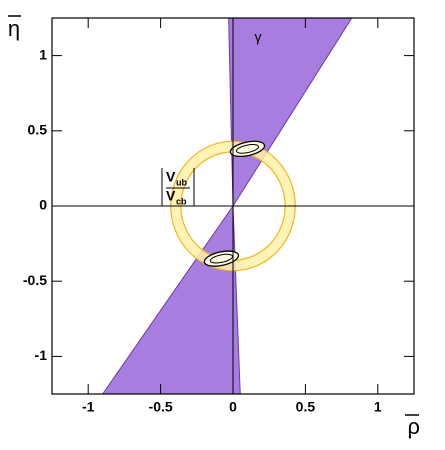 The width and height of the screenshot is (445, 450). Describe the element at coordinates (306, 407) in the screenshot. I see `x-tick-label: 0.5` at that location.